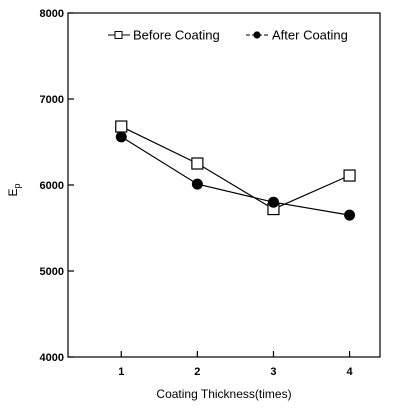  What do you see at coordinates (121, 372) in the screenshot?
I see `x-tick-label-1: 1` at bounding box center [121, 372].